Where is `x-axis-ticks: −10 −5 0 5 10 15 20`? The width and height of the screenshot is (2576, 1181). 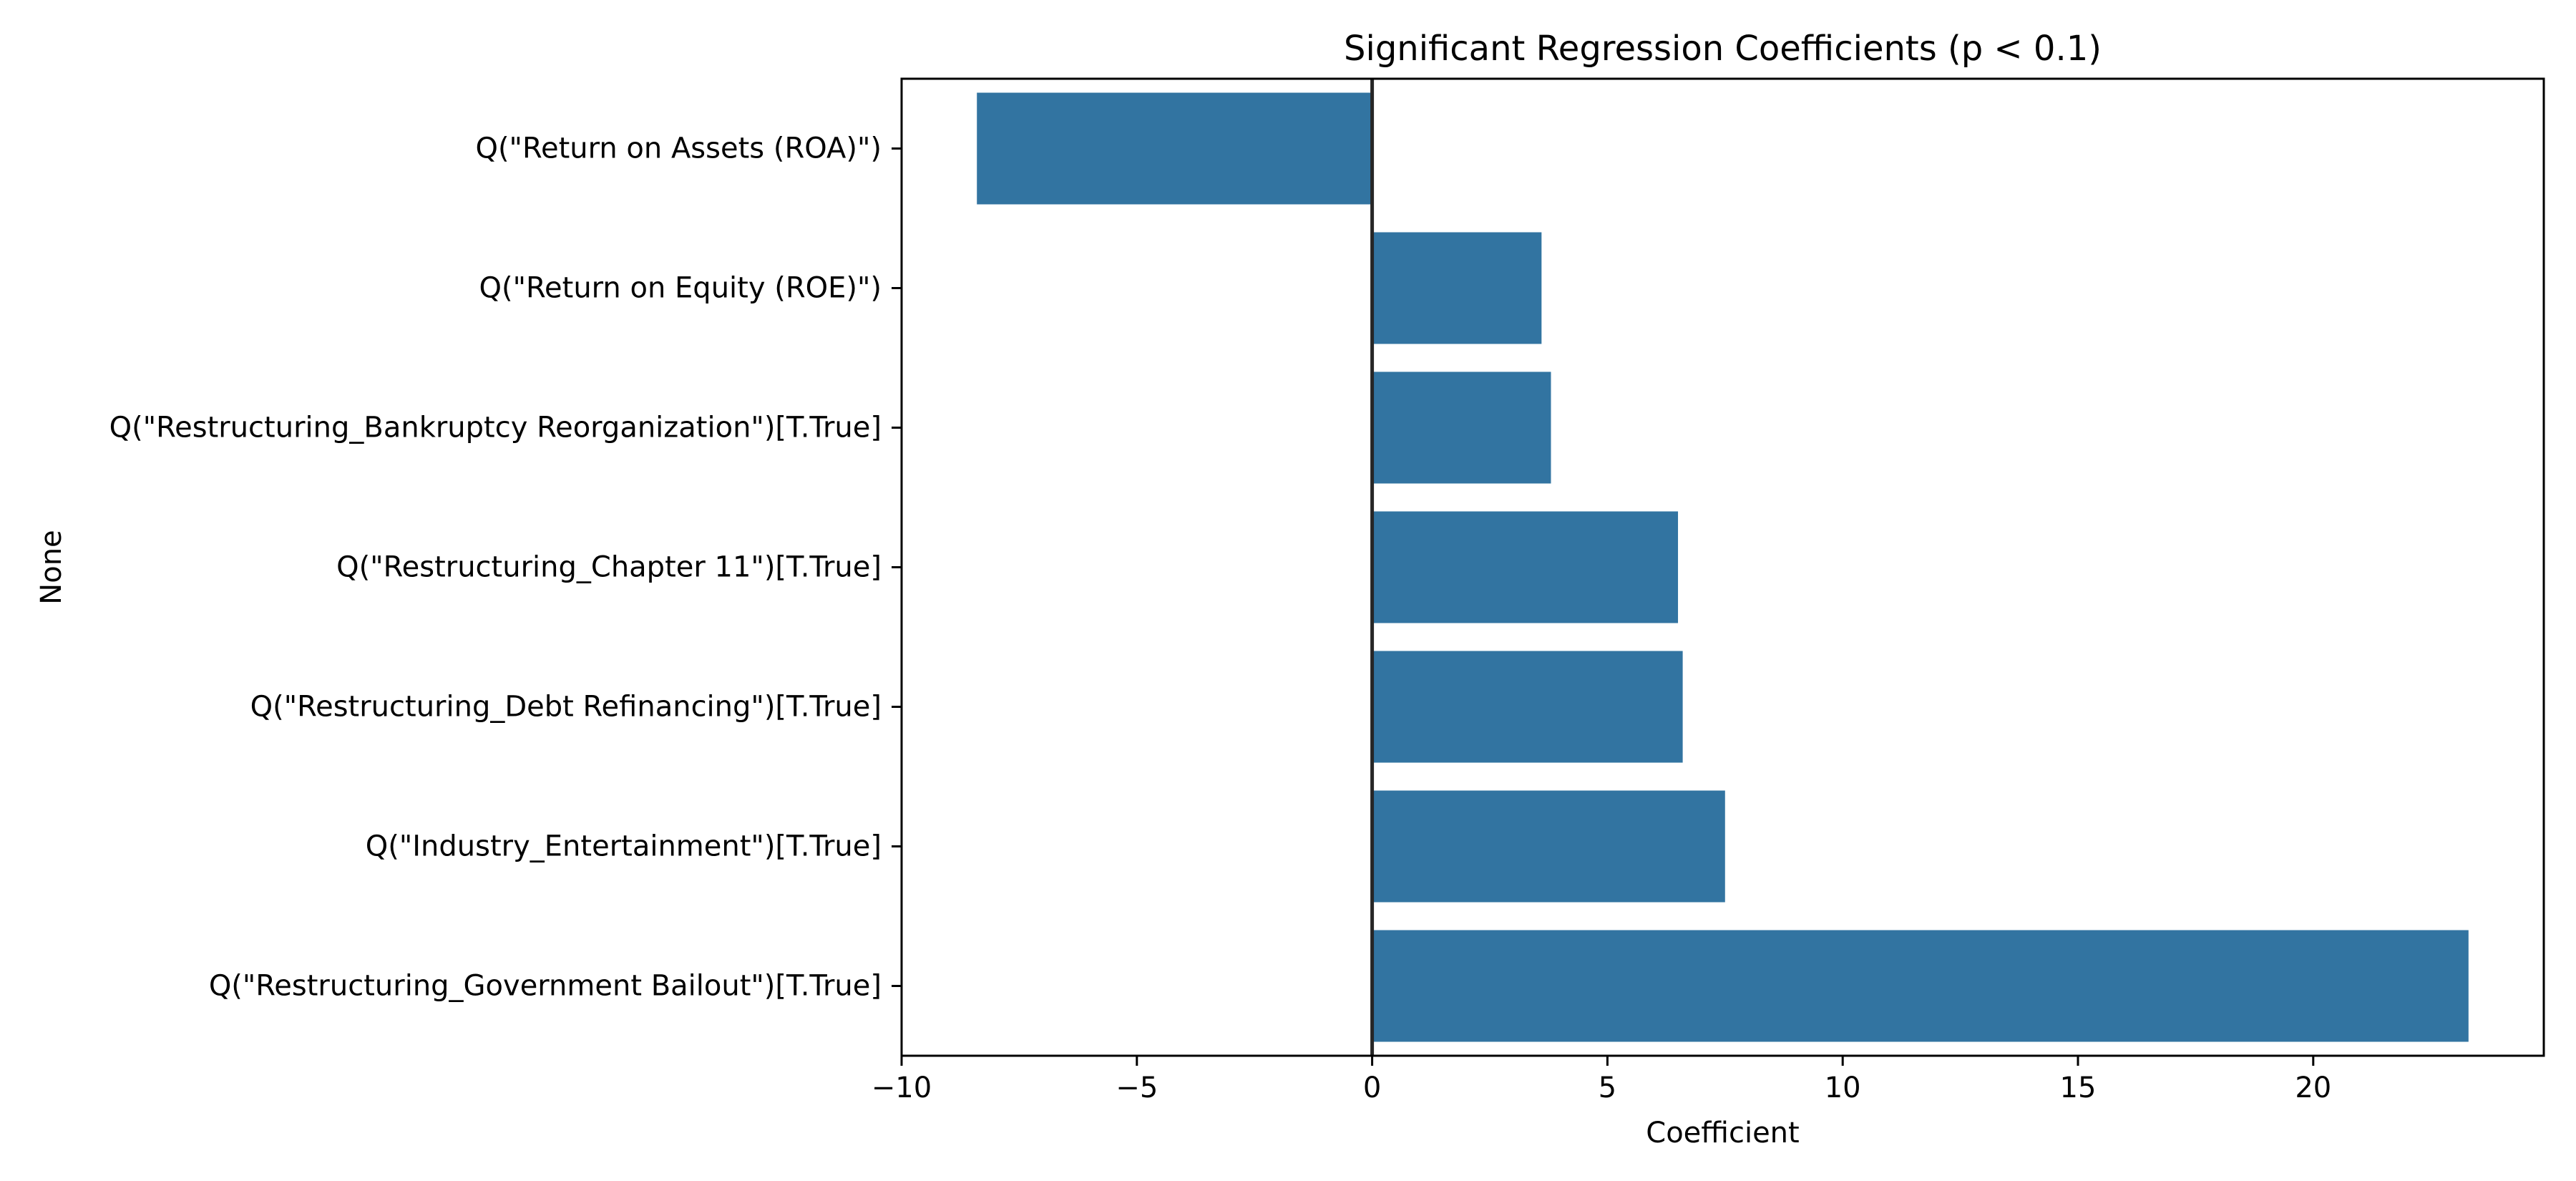 x-axis-ticks: −10 −5 0 5 10 15 20 is located at coordinates (1601, 1080).